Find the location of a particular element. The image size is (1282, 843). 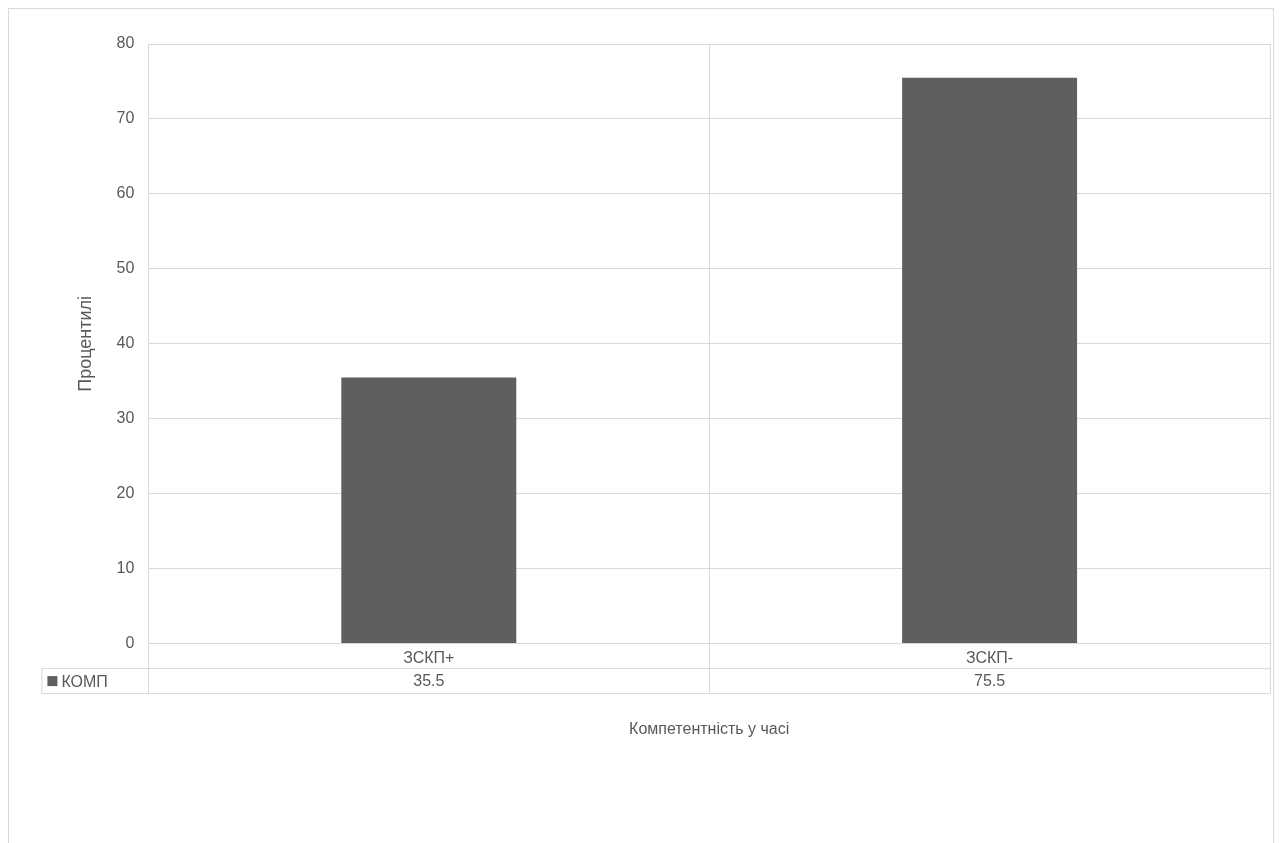

y-tick-label: 50 is located at coordinates (125, 268).